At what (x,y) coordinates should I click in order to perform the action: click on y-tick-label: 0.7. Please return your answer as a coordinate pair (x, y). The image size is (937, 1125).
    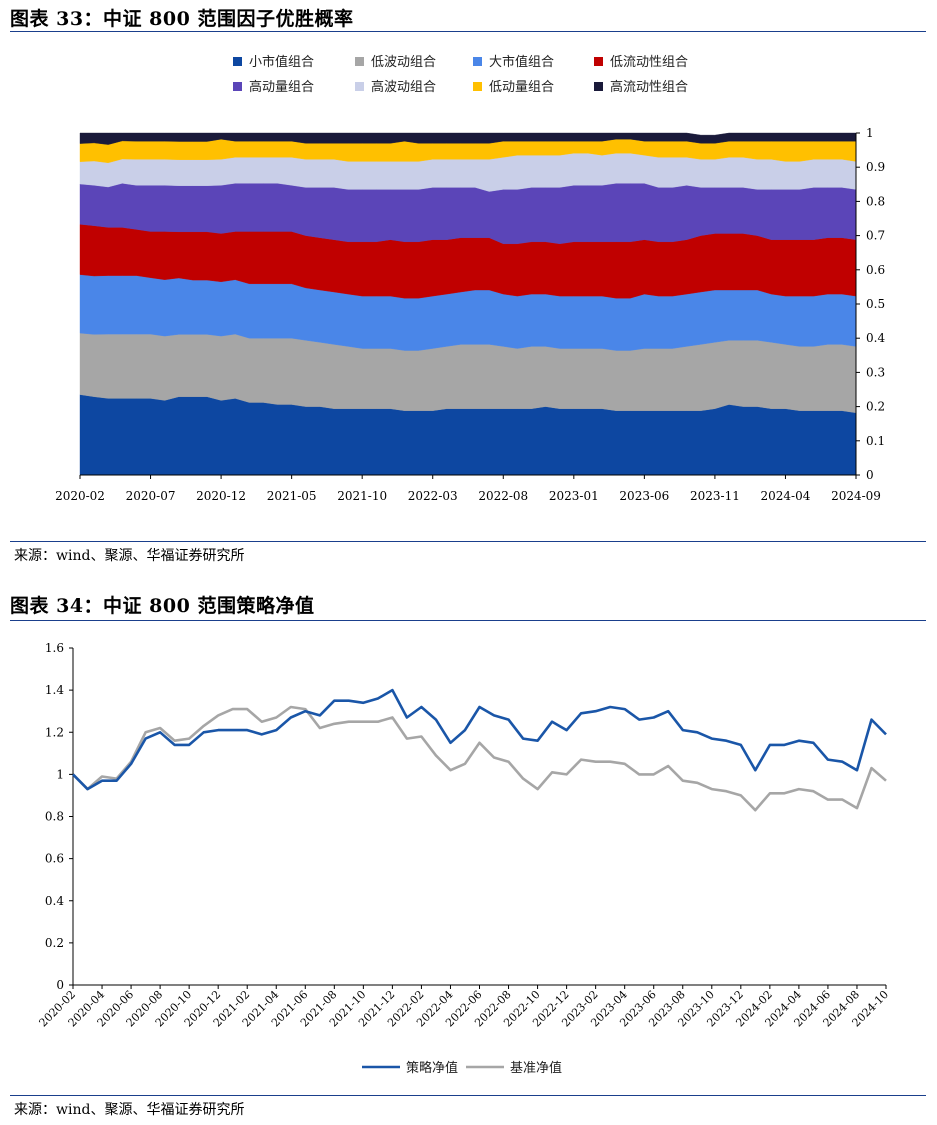
    Looking at the image, I should click on (875, 236).